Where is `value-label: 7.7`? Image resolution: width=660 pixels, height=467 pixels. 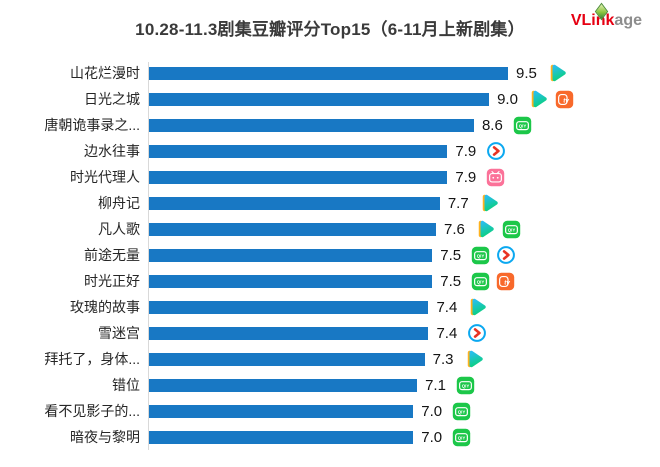 value-label: 7.7 is located at coordinates (458, 203).